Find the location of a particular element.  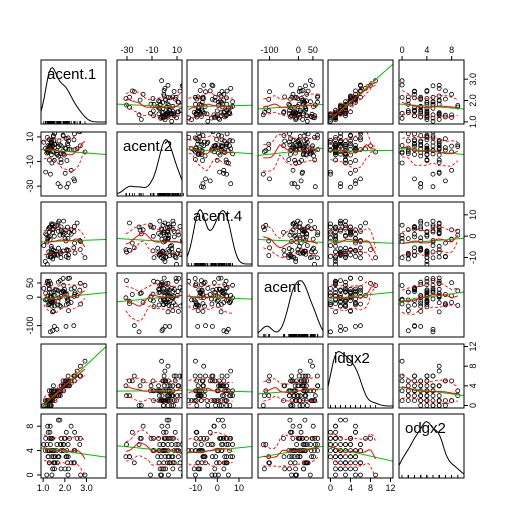

y-tick-label: -100 is located at coordinates (30, 326).